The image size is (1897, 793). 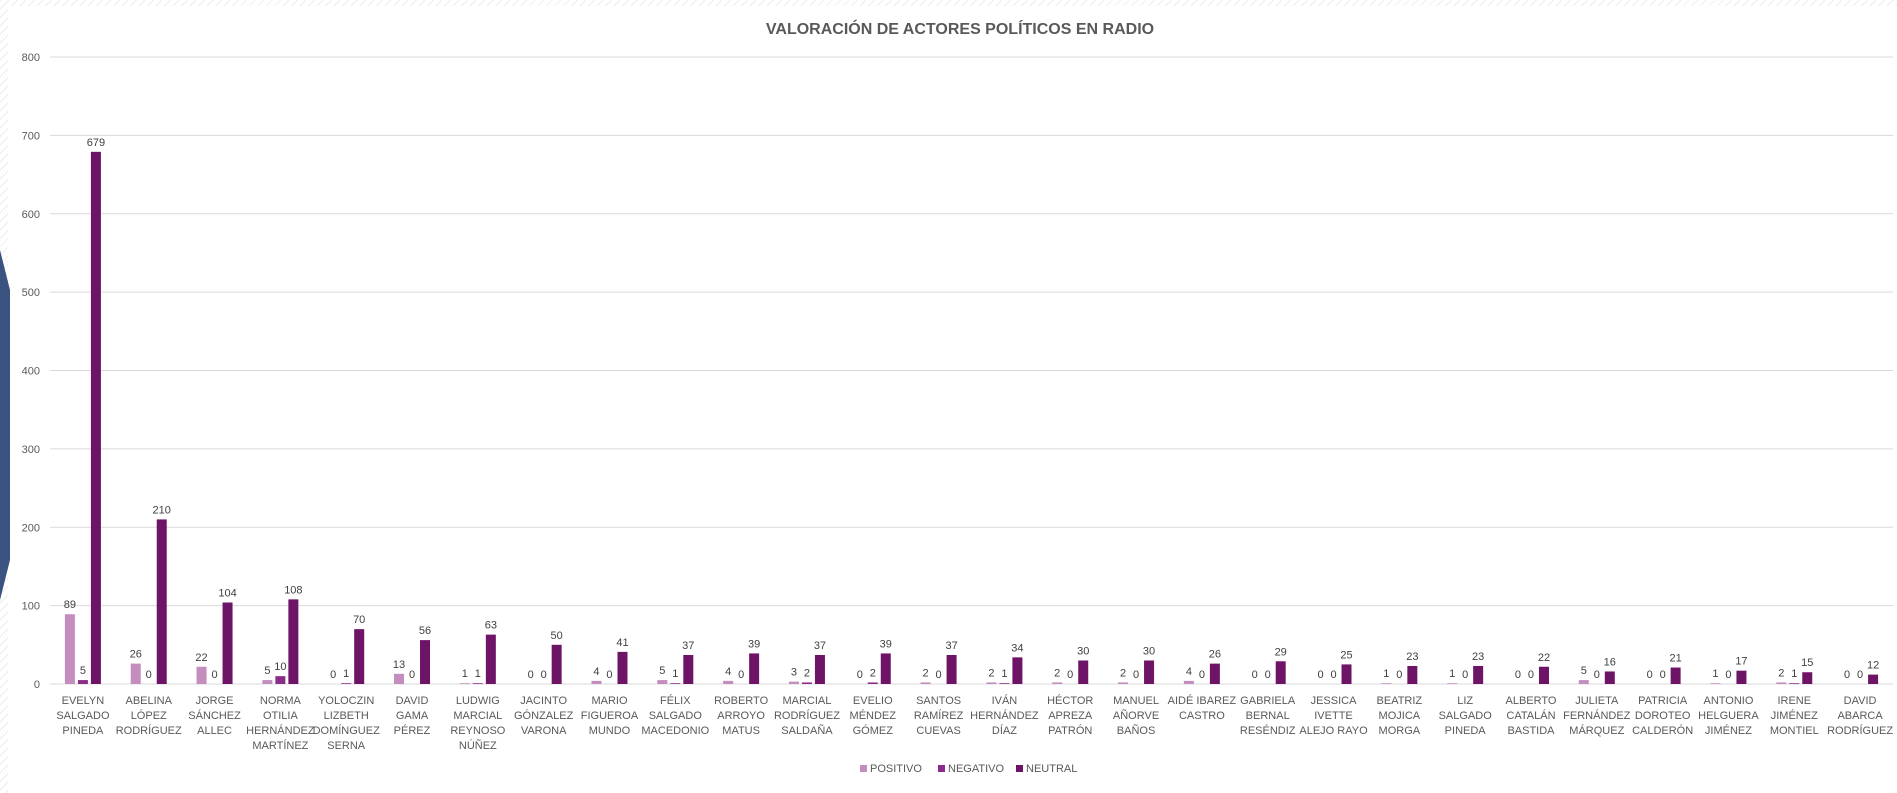 What do you see at coordinates (1346, 655) in the screenshot?
I see `data-label: 25` at bounding box center [1346, 655].